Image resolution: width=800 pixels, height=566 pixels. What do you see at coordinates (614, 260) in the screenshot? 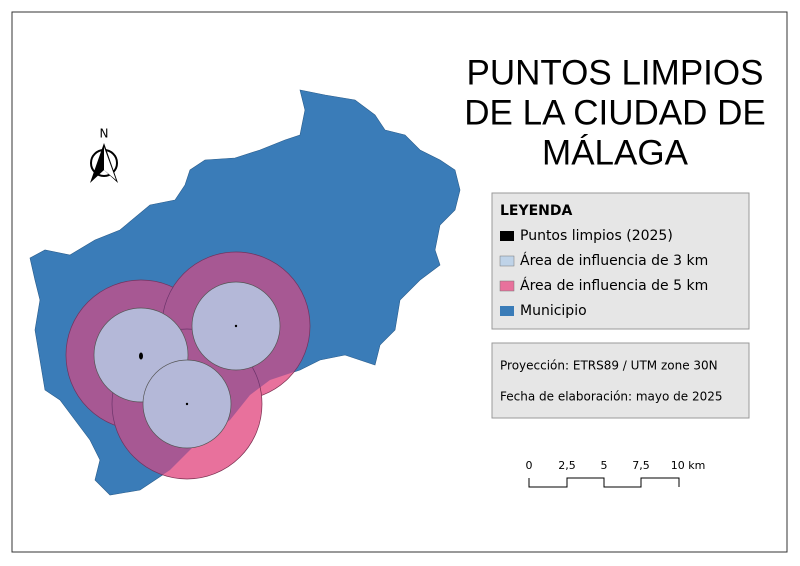
I see `legend-item: Área de influencia de 3 km` at bounding box center [614, 260].